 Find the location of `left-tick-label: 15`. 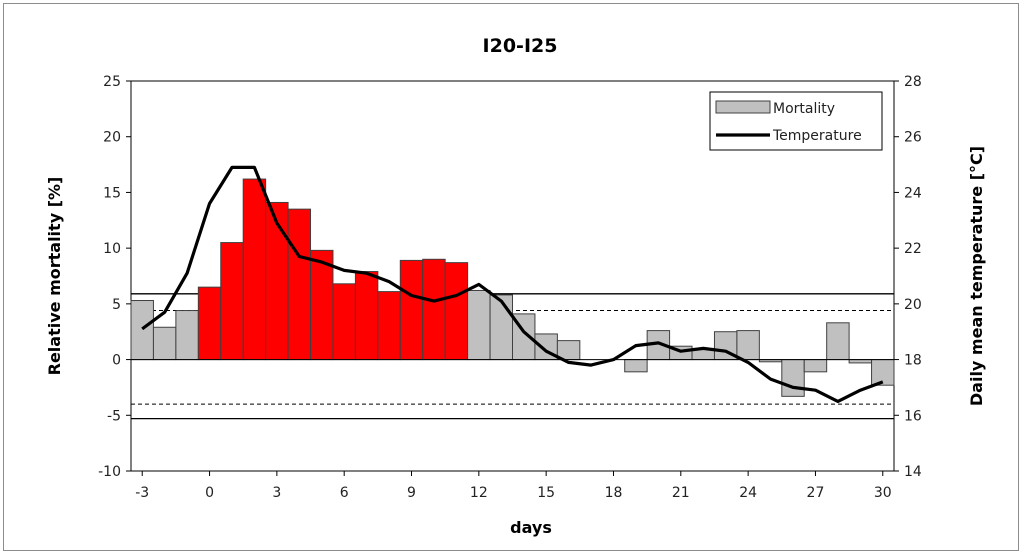

left-tick-label: 15 is located at coordinates (112, 193).